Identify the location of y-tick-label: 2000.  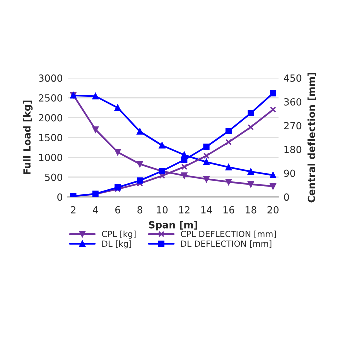
(50, 118).